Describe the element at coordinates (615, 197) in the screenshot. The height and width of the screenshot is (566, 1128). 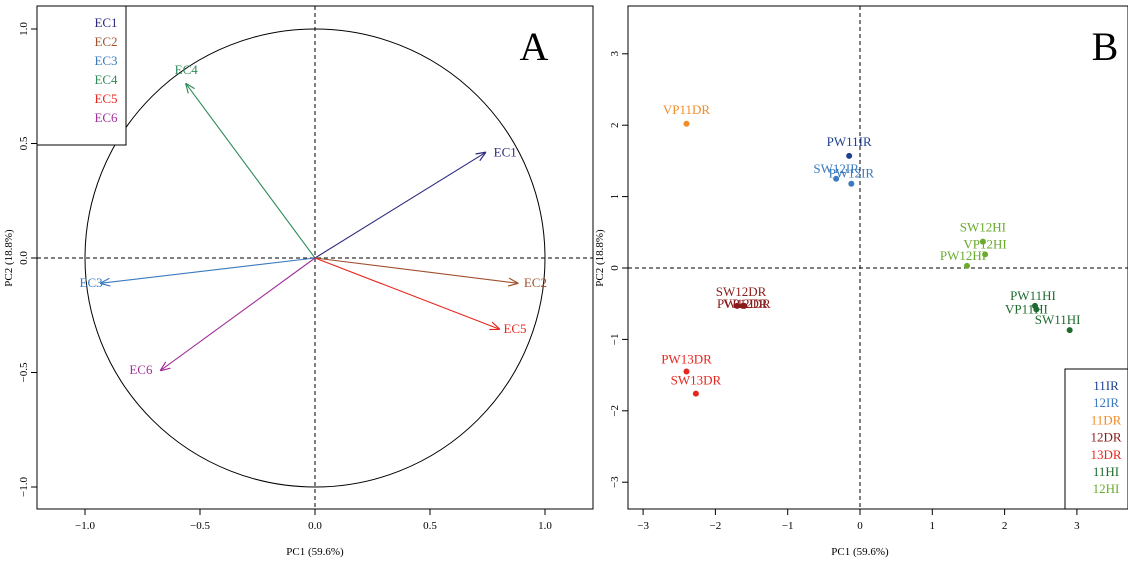
I see `panel-b-y-tick-label: 1` at that location.